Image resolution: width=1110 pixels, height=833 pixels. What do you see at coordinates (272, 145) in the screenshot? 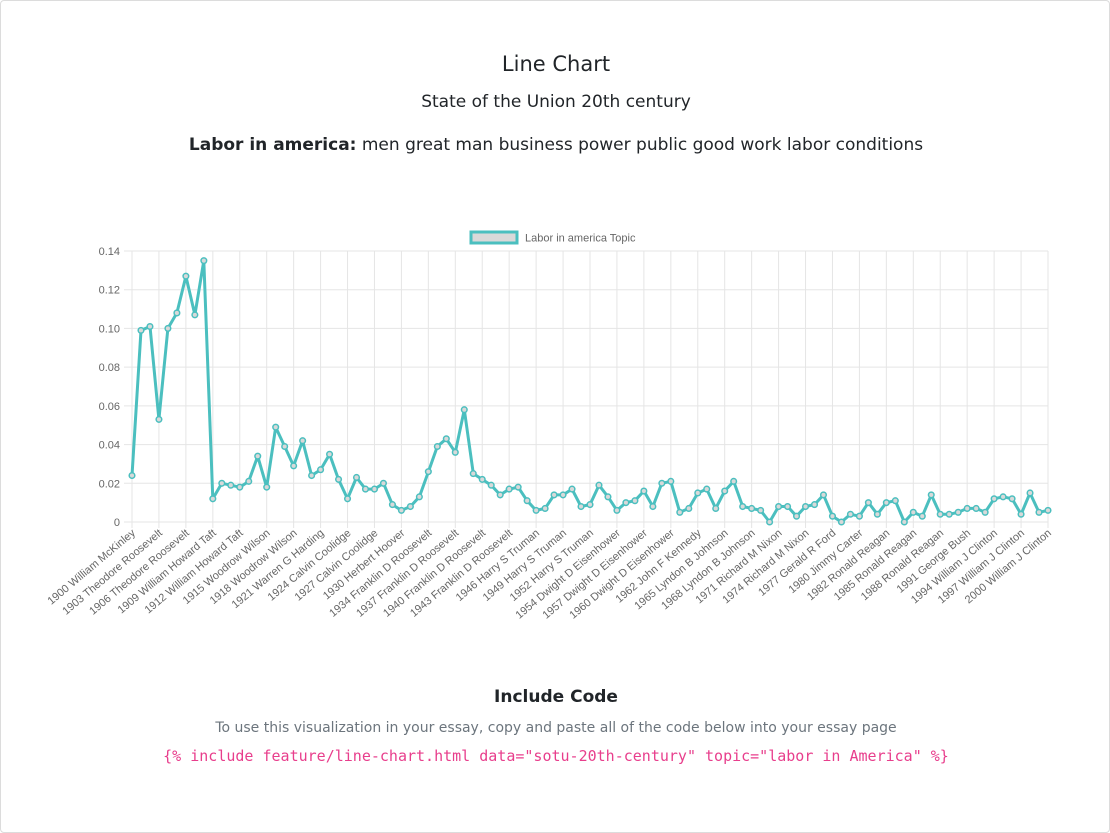
I see `topic-label: Labor in america:` at bounding box center [272, 145].